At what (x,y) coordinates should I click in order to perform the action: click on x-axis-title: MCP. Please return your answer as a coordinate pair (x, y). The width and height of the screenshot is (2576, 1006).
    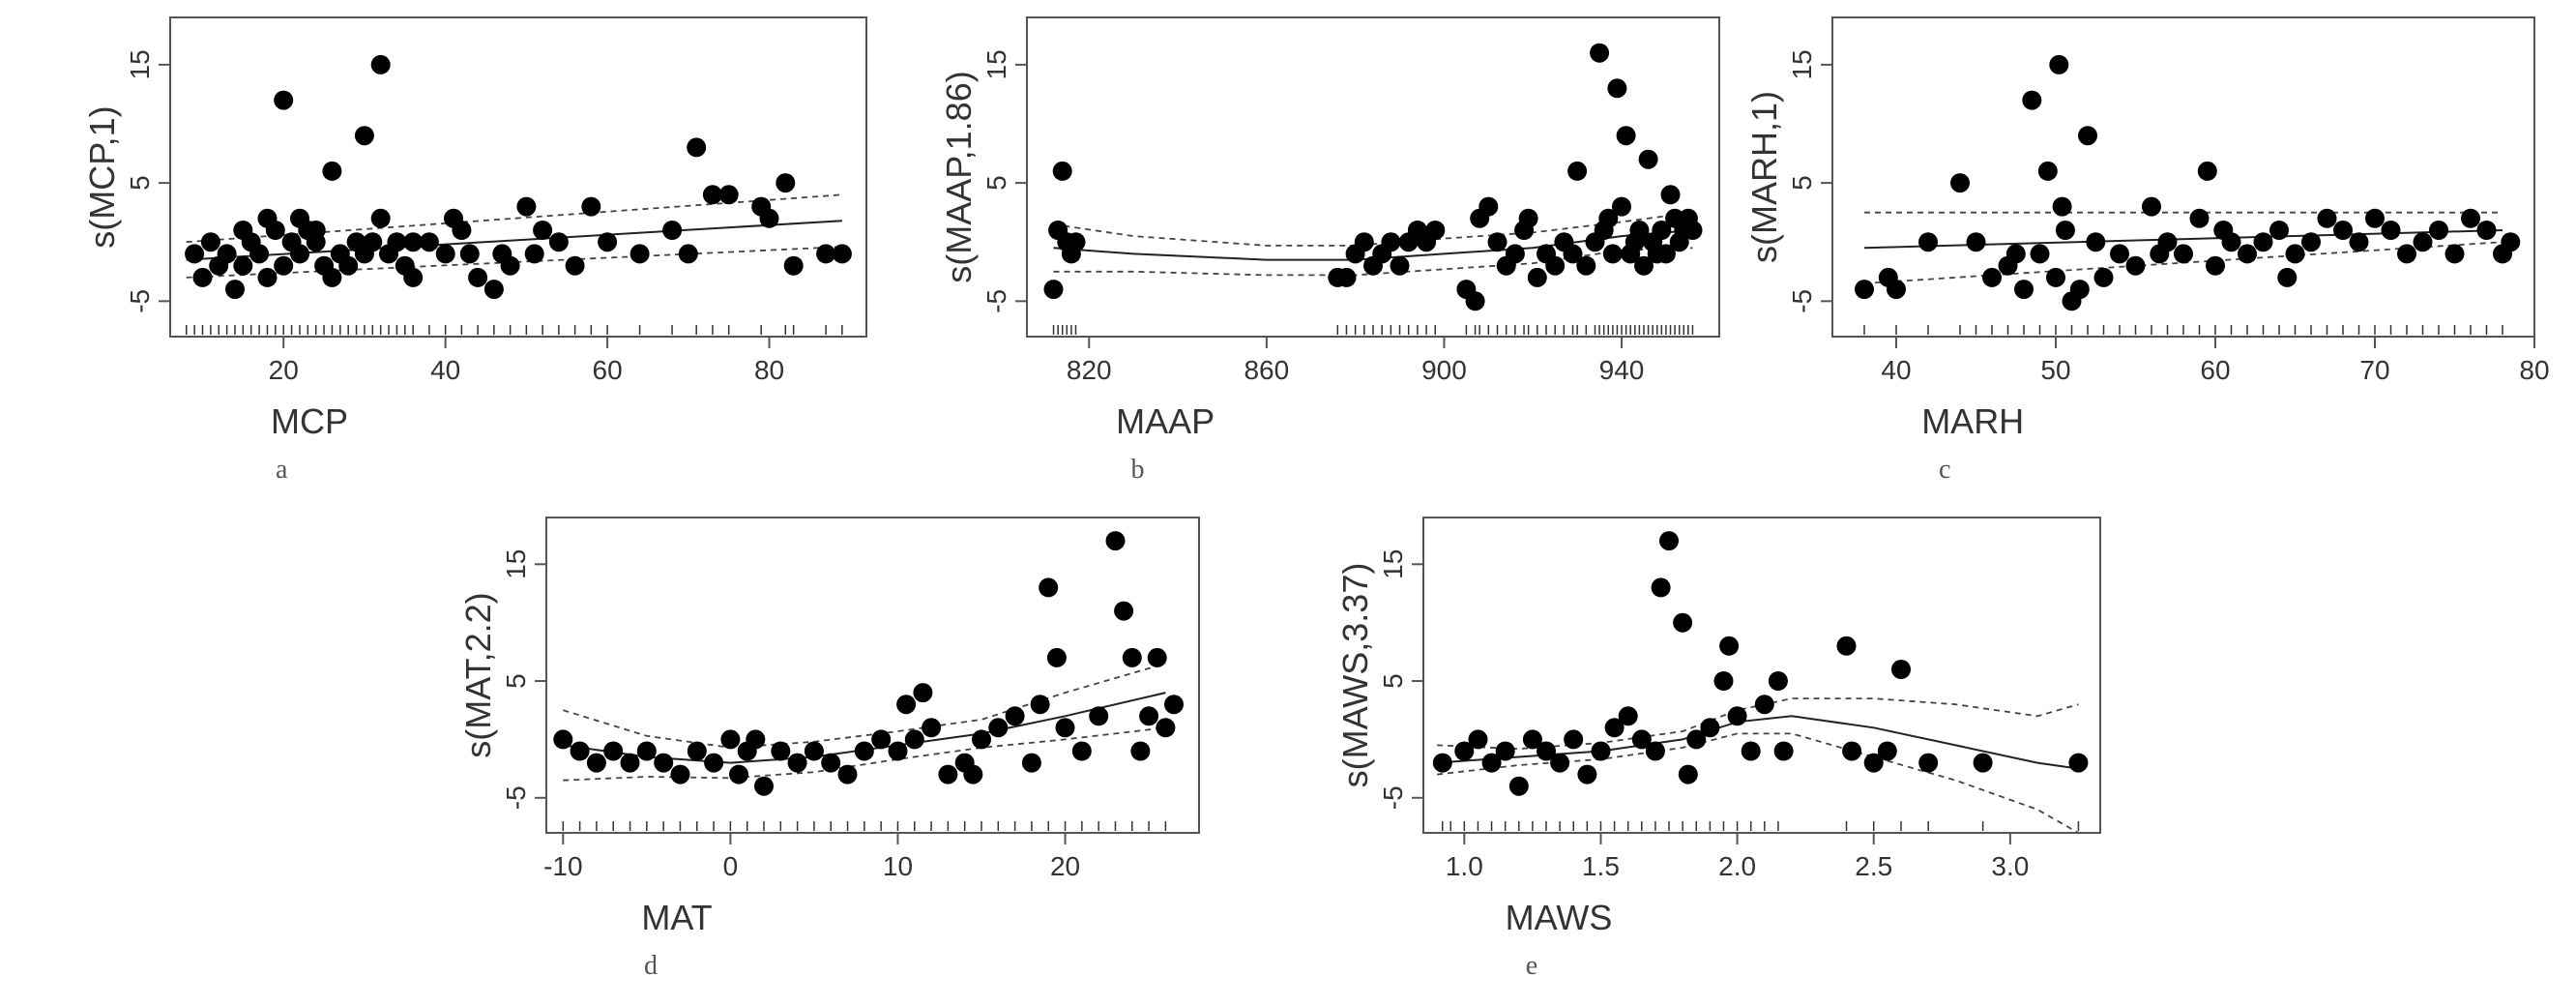
    Looking at the image, I should click on (309, 421).